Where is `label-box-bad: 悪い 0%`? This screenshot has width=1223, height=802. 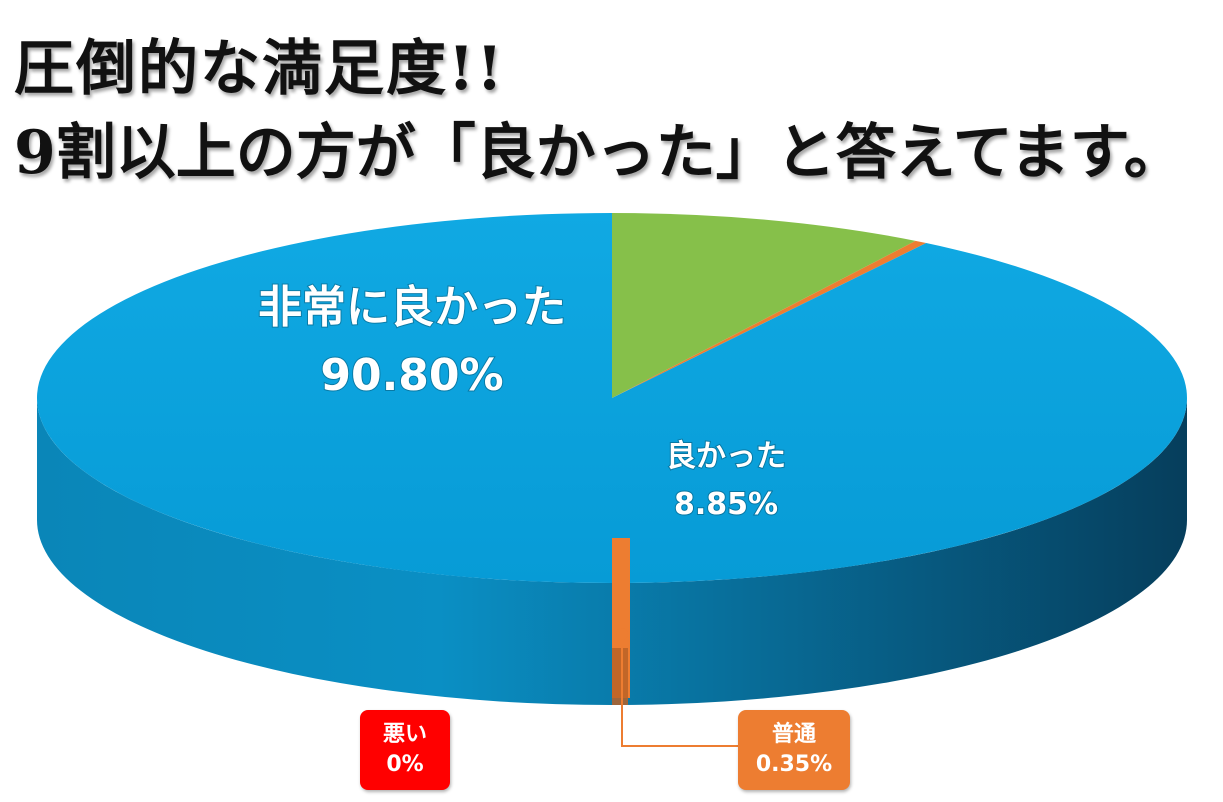 label-box-bad: 悪い 0% is located at coordinates (405, 750).